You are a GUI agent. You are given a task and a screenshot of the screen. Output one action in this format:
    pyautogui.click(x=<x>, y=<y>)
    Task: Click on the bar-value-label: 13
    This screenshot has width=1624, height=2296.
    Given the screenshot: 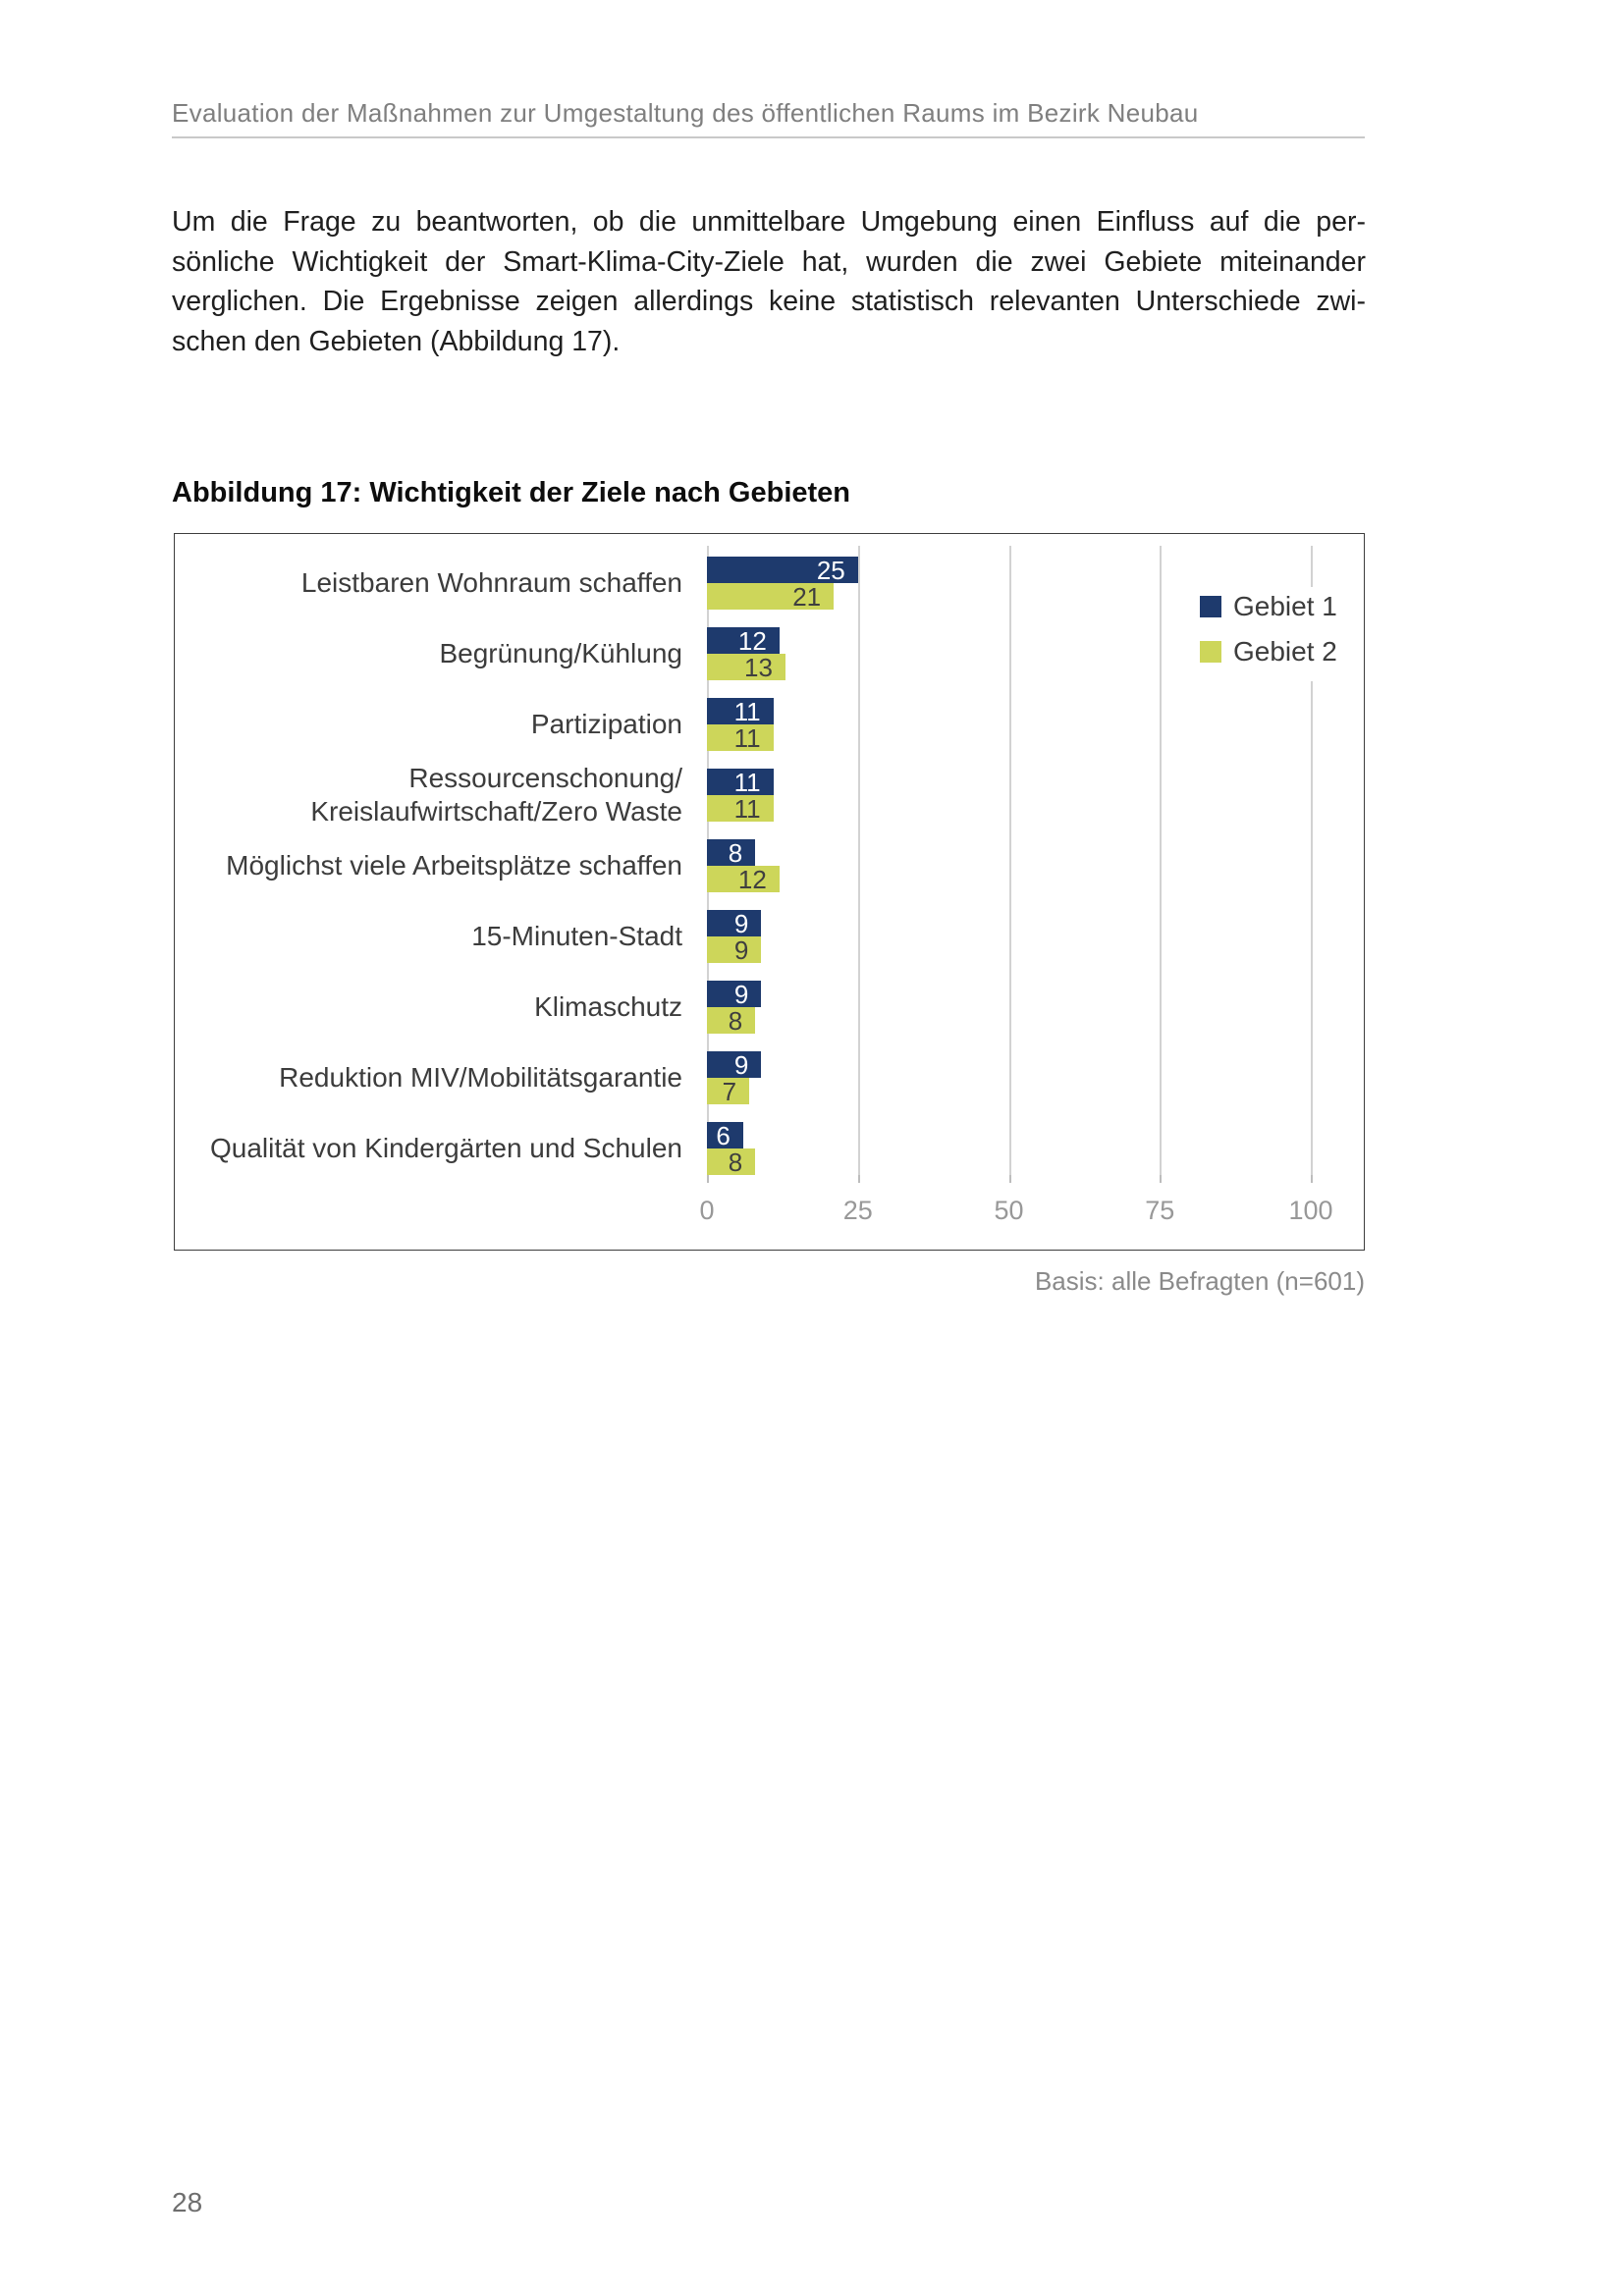 What is the action you would take?
    pyautogui.click(x=758, y=667)
    